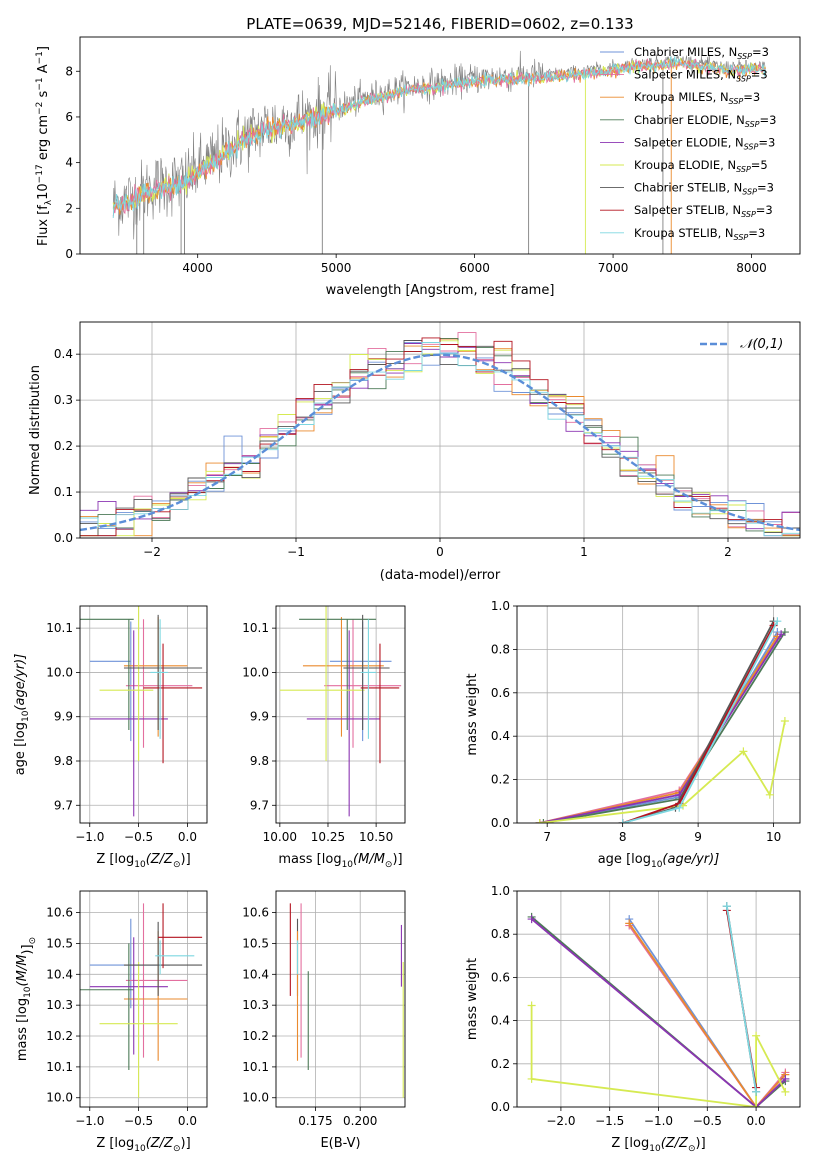 The width and height of the screenshot is (819, 1170). What do you see at coordinates (138, 837) in the screenshot?
I see `x-tick-label: −0.5` at bounding box center [138, 837].